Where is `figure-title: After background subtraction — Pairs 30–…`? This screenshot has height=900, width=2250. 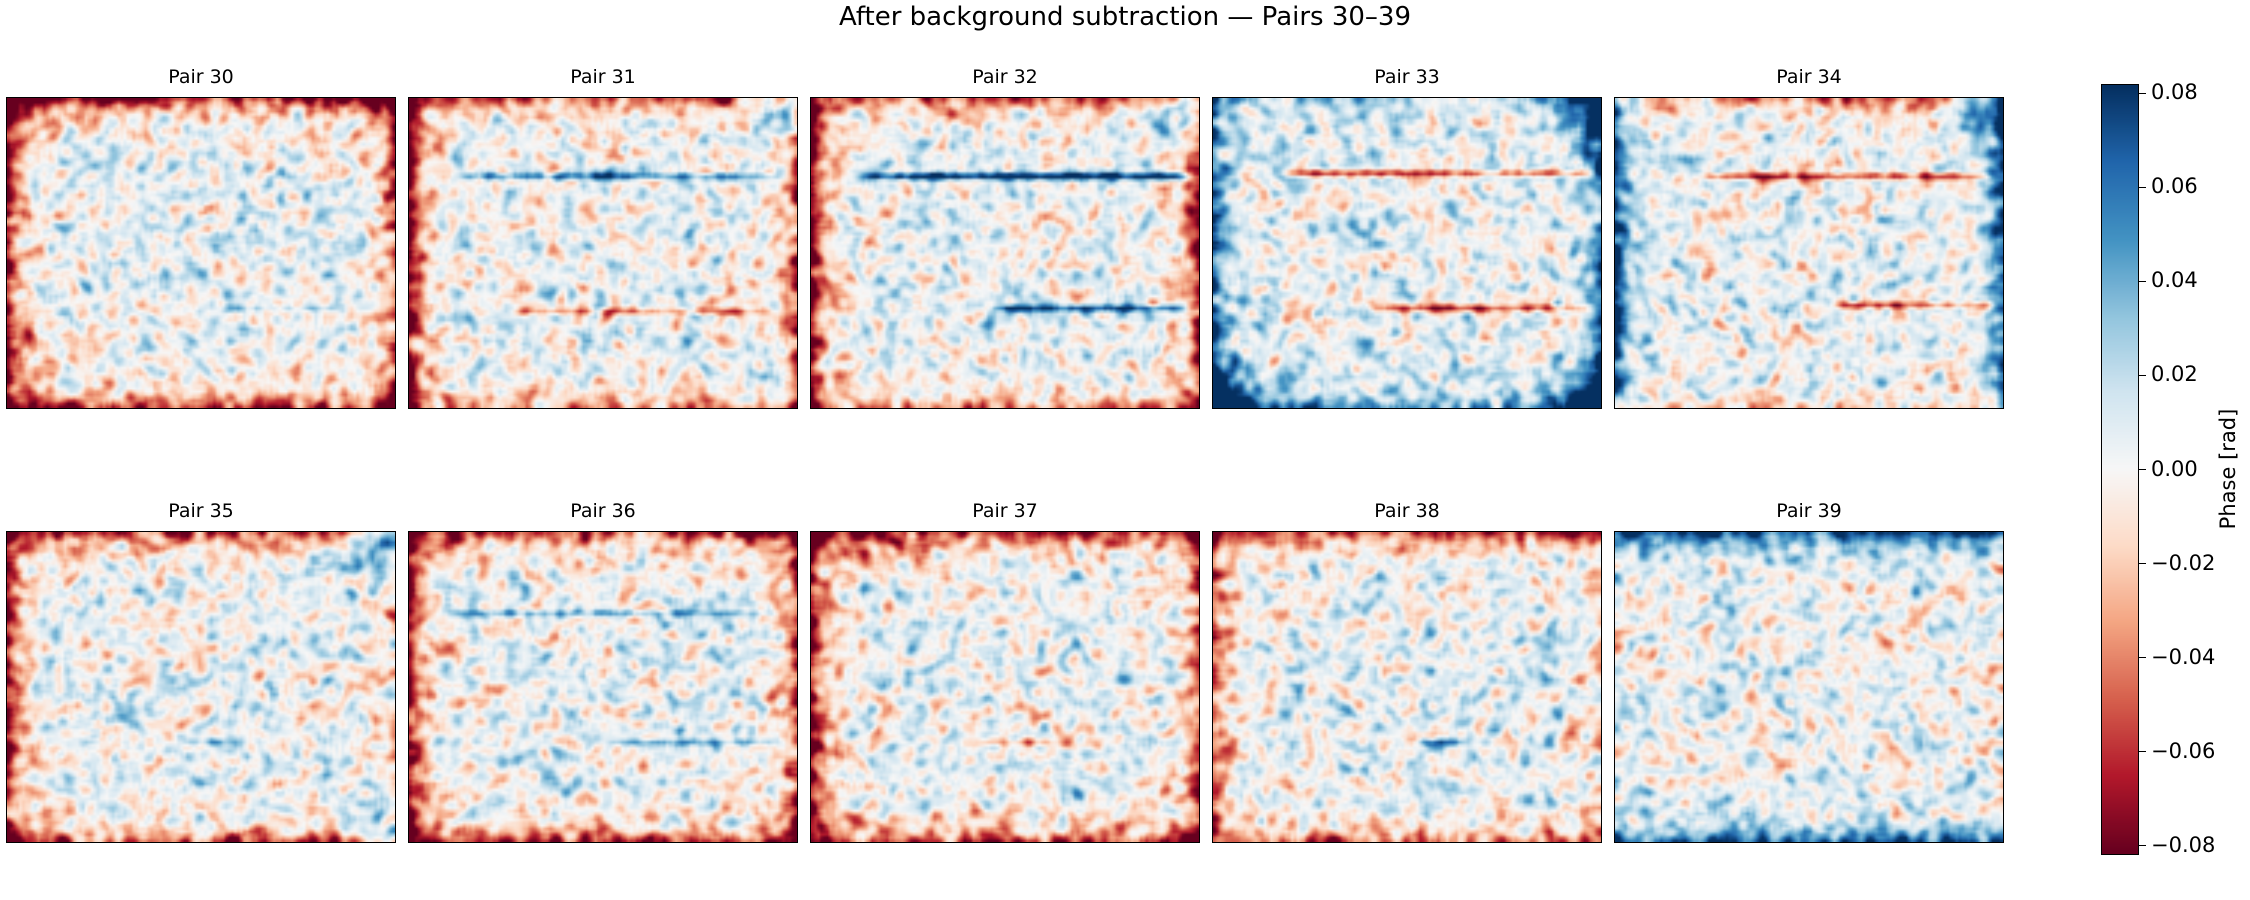
figure-title: After background subtraction — Pairs 30–… is located at coordinates (1125, 17).